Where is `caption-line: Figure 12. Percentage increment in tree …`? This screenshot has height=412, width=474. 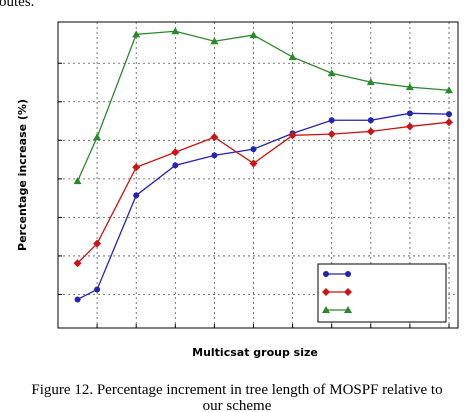 caption-line: Figure 12. Percentage increment in tree … is located at coordinates (236, 390).